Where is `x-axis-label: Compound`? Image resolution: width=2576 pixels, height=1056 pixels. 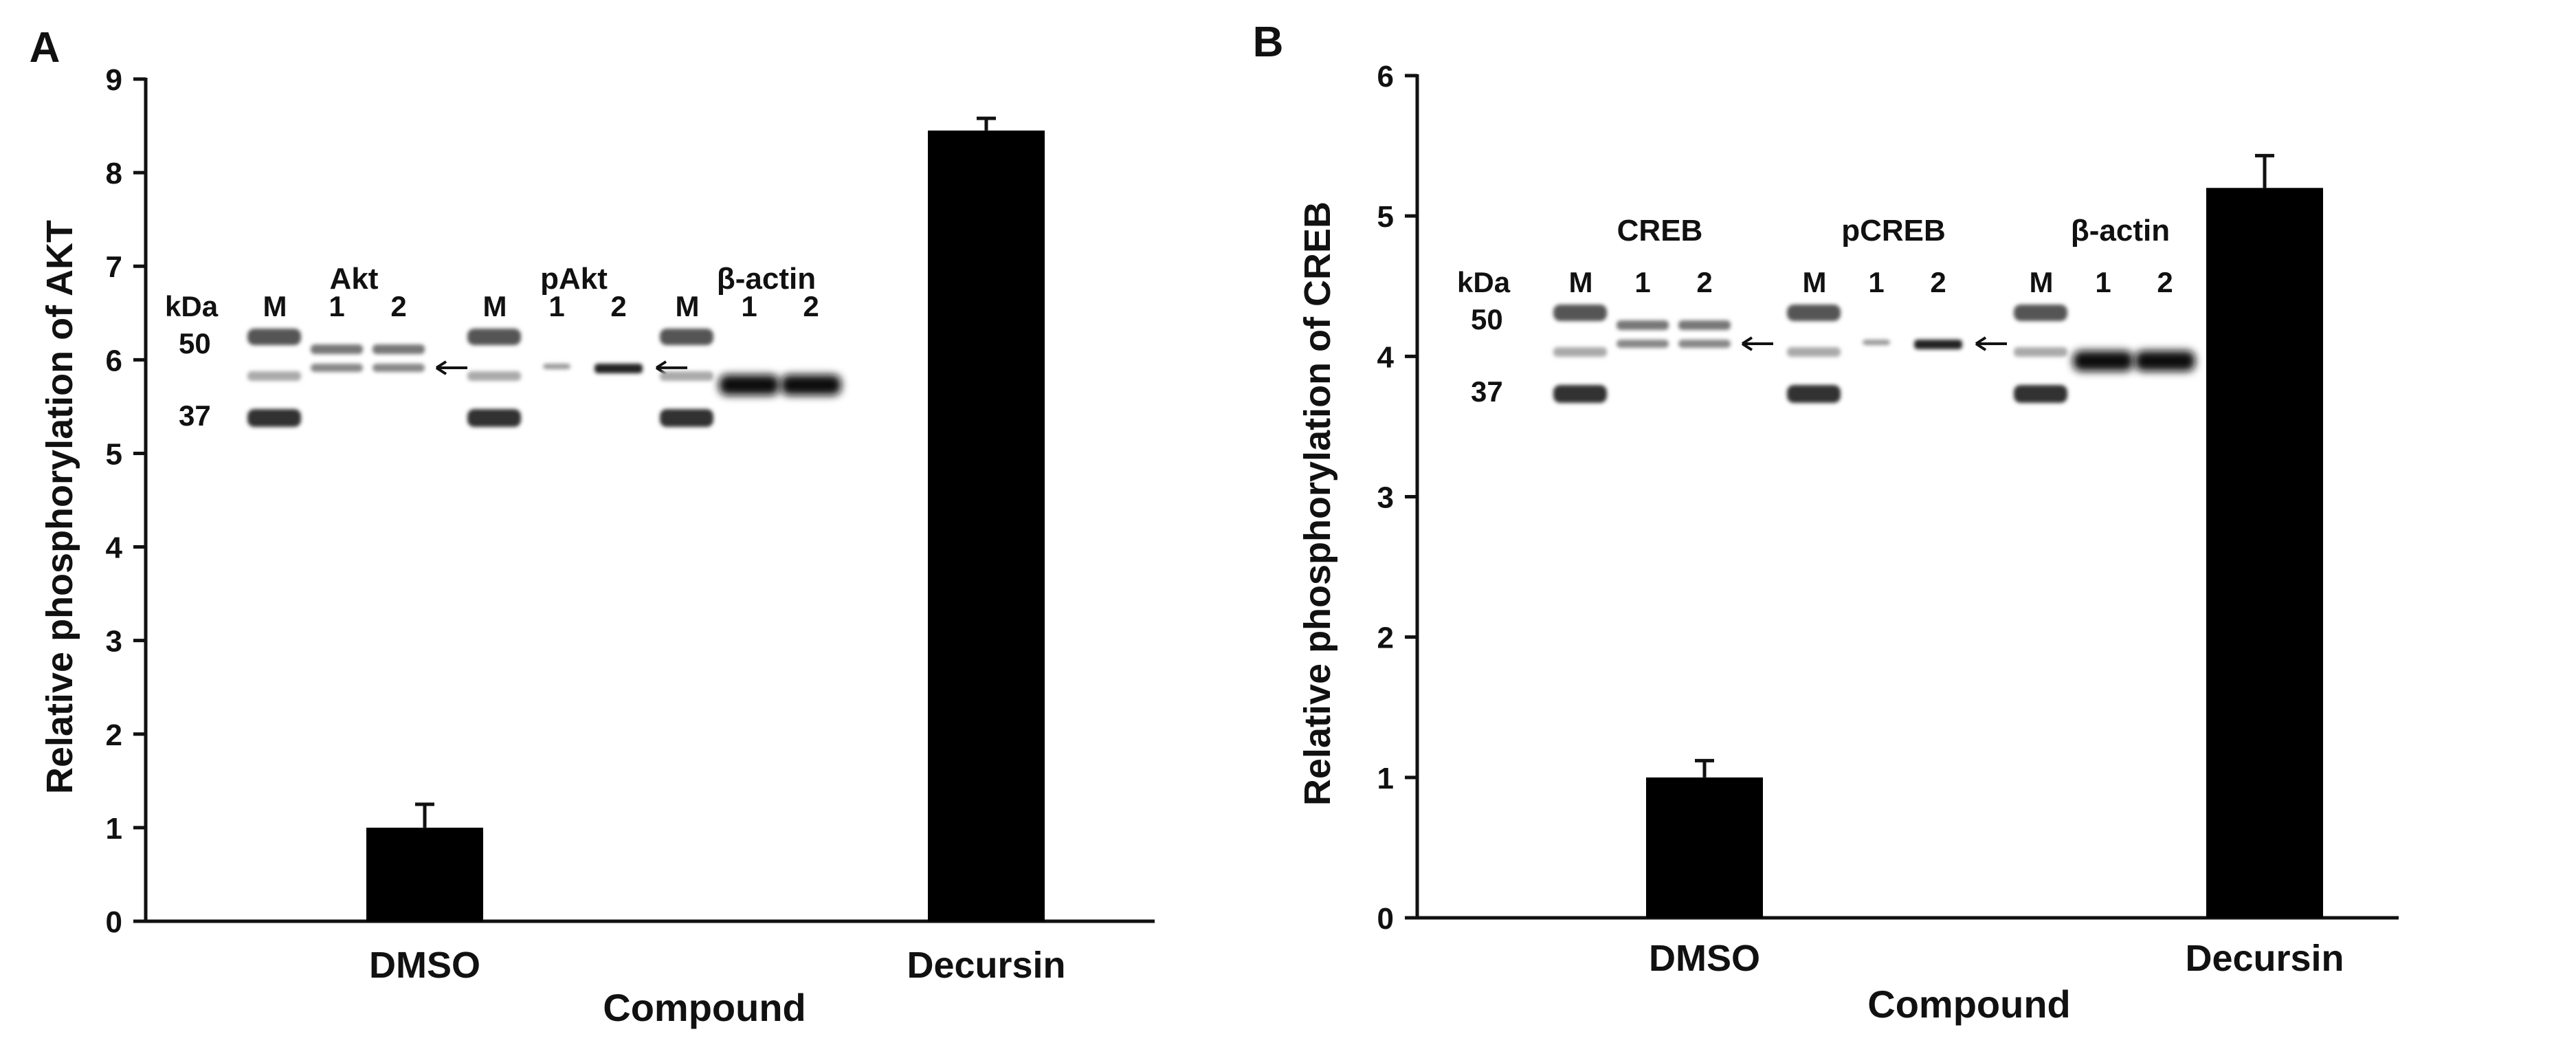 x-axis-label: Compound is located at coordinates (704, 1007).